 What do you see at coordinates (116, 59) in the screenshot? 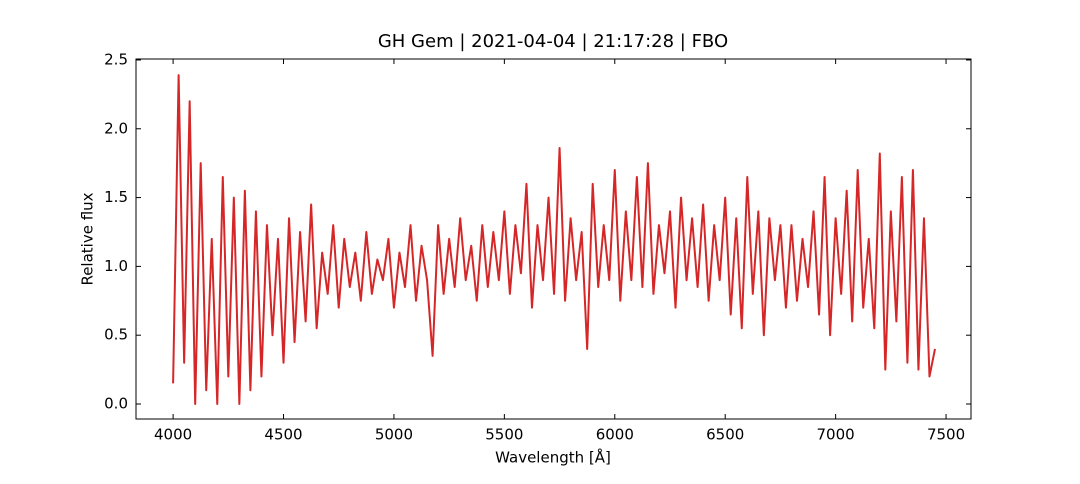
I see `y-tick-label: 2.5` at bounding box center [116, 59].